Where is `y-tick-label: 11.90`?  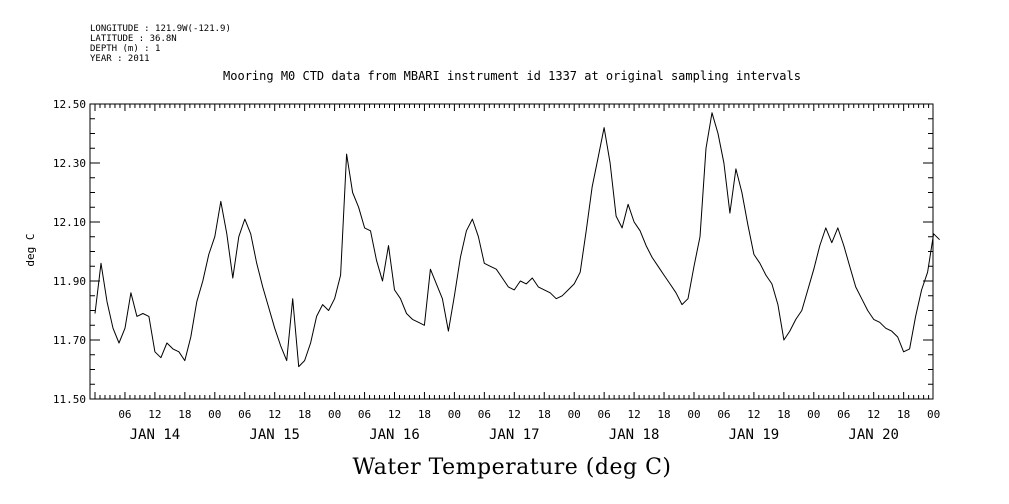 y-tick-label: 11.90 is located at coordinates (69, 281).